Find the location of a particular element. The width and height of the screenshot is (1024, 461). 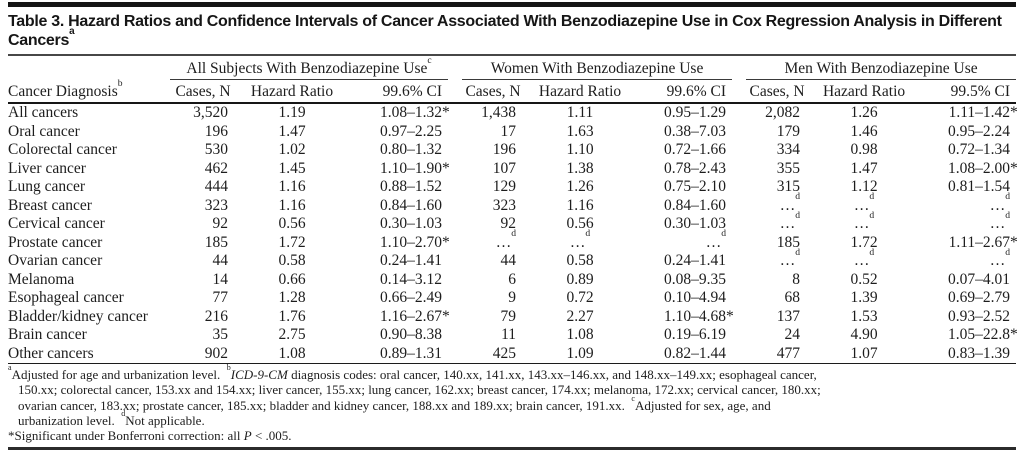

hazard-ratio-cell: 1.39 is located at coordinates (864, 297).